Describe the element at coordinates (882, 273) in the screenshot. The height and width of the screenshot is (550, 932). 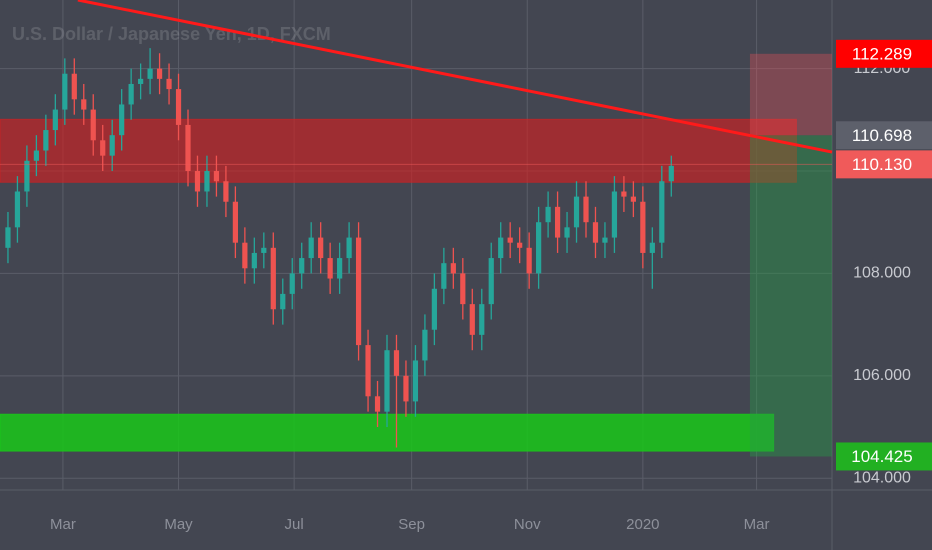
I see `y-tick-label: 108.000` at that location.